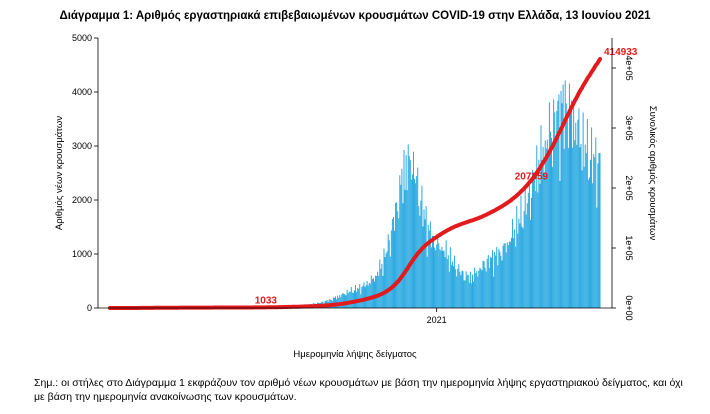 Image resolution: width=710 pixels, height=414 pixels. Describe the element at coordinates (89, 308) in the screenshot. I see `y-tick-label: 0` at that location.